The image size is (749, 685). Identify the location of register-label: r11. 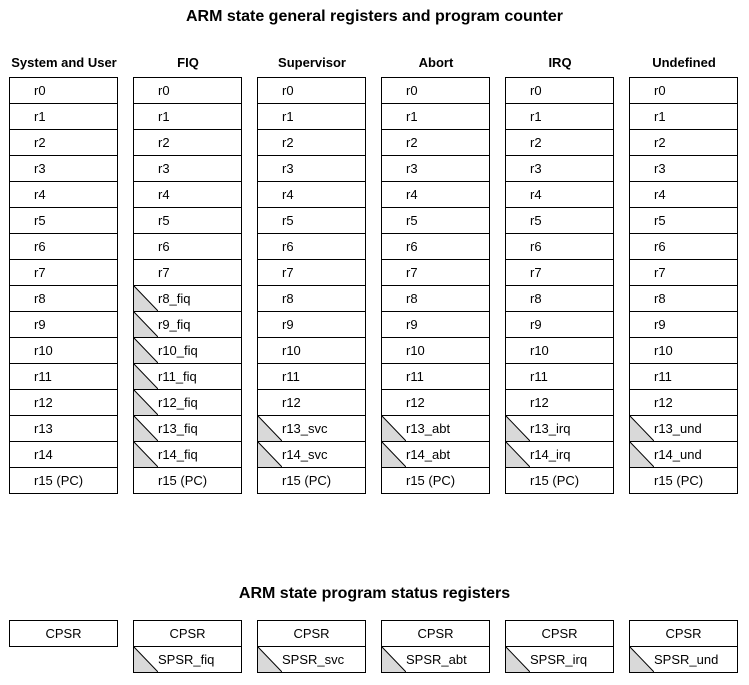
(43, 376).